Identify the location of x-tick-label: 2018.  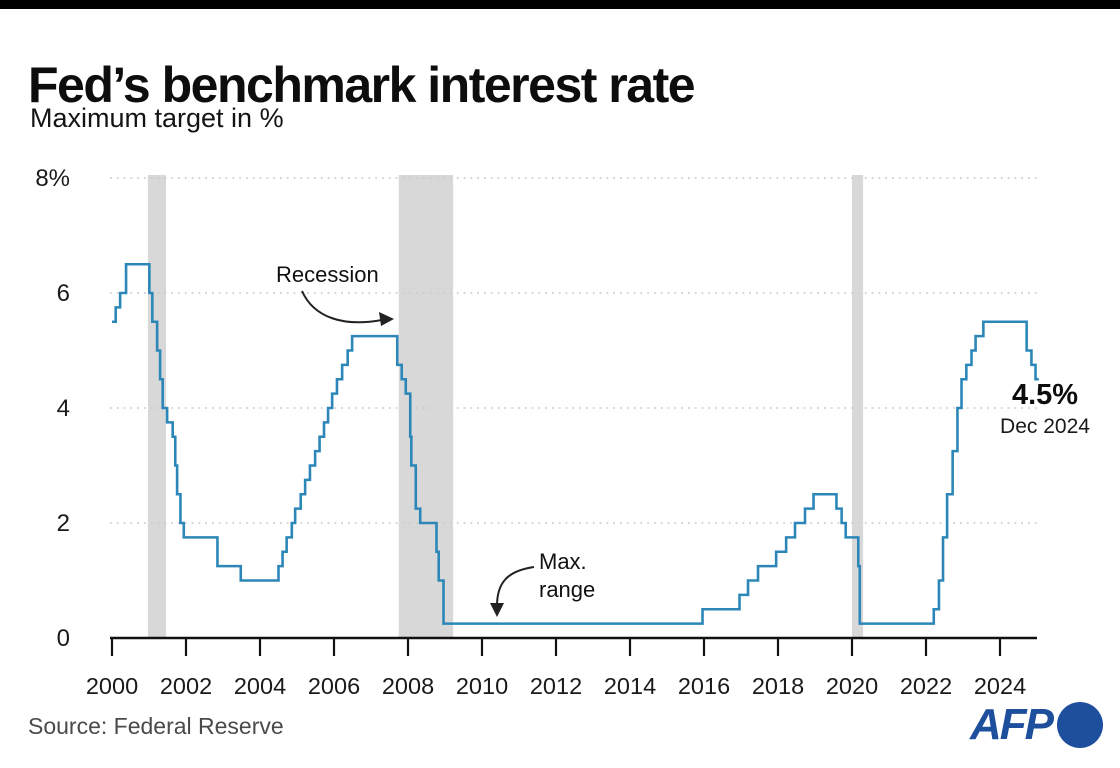
(778, 686).